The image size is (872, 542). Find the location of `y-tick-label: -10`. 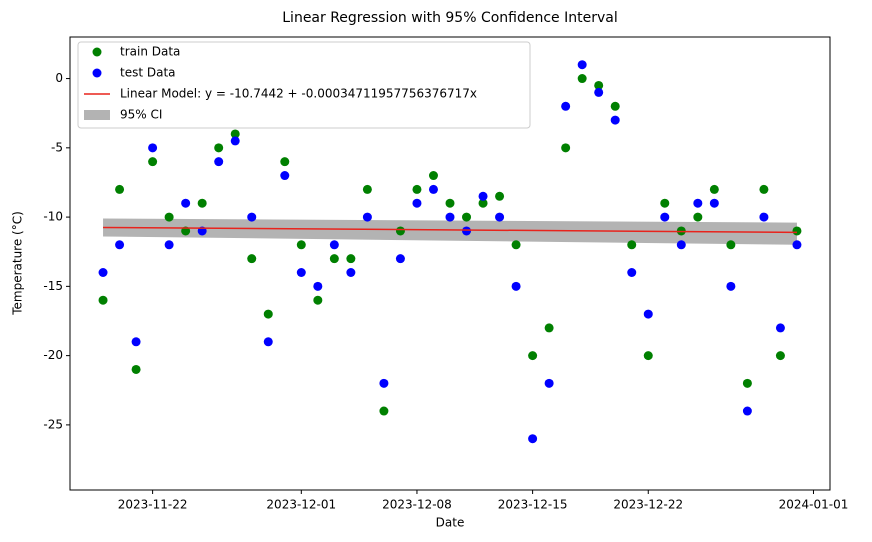

y-tick-label: -10 is located at coordinates (53, 217).